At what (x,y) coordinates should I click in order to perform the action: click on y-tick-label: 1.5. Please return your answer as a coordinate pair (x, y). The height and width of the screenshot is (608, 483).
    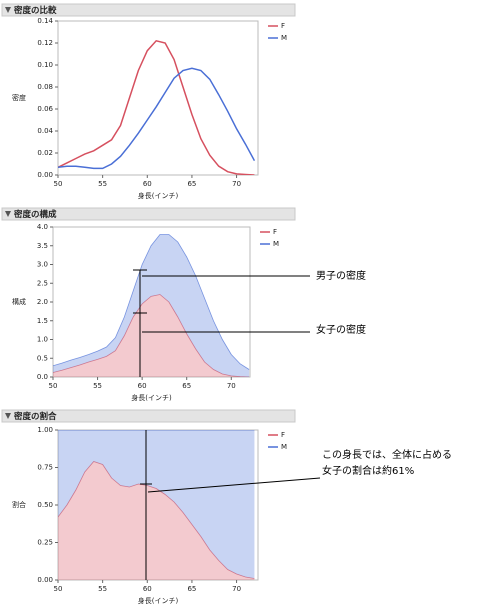
    Looking at the image, I should click on (42, 321).